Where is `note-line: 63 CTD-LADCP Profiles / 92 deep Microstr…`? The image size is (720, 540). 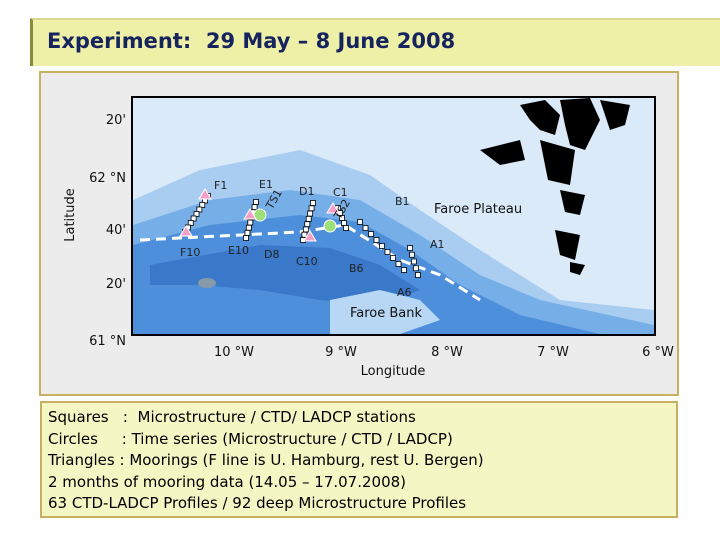 note-line: 63 CTD-LADCP Profiles / 92 deep Microstr… is located at coordinates (257, 503).